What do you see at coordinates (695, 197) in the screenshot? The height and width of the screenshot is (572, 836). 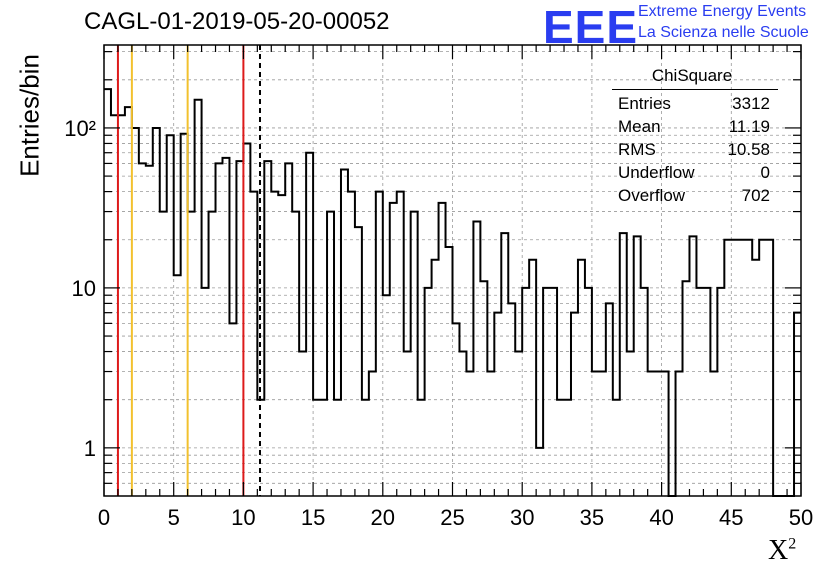 I see `stats-row-overflow: Overflow 702` at bounding box center [695, 197].